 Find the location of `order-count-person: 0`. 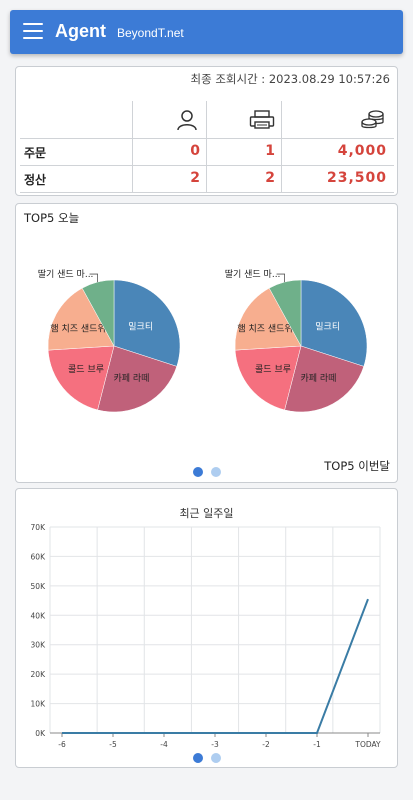

order-count-person: 0 is located at coordinates (195, 151).